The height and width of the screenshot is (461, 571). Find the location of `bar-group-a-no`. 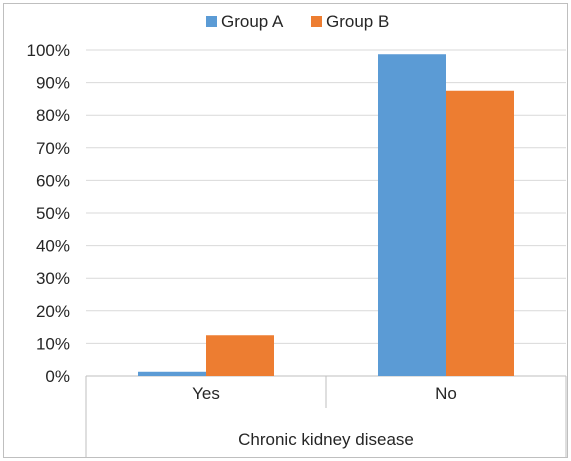

bar-group-a-no is located at coordinates (412, 215).